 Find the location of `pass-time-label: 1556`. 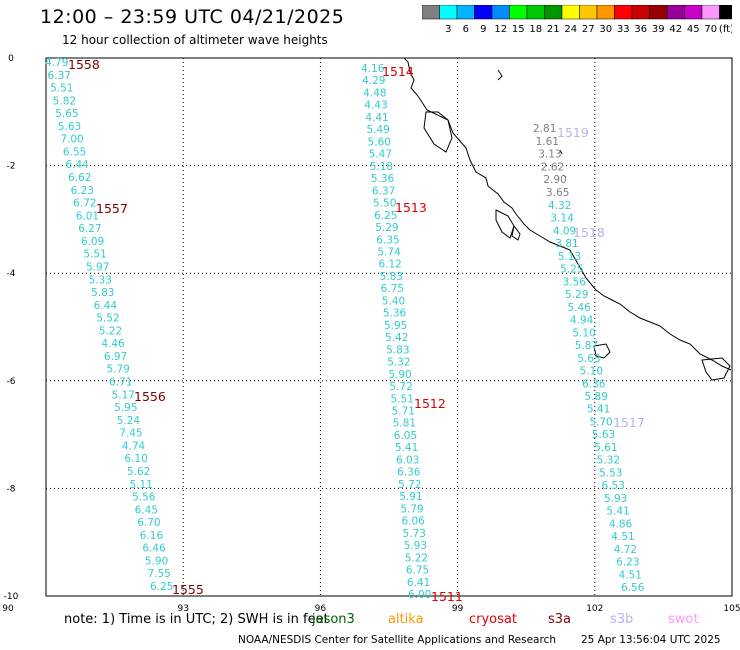

pass-time-label: 1556 is located at coordinates (150, 396).